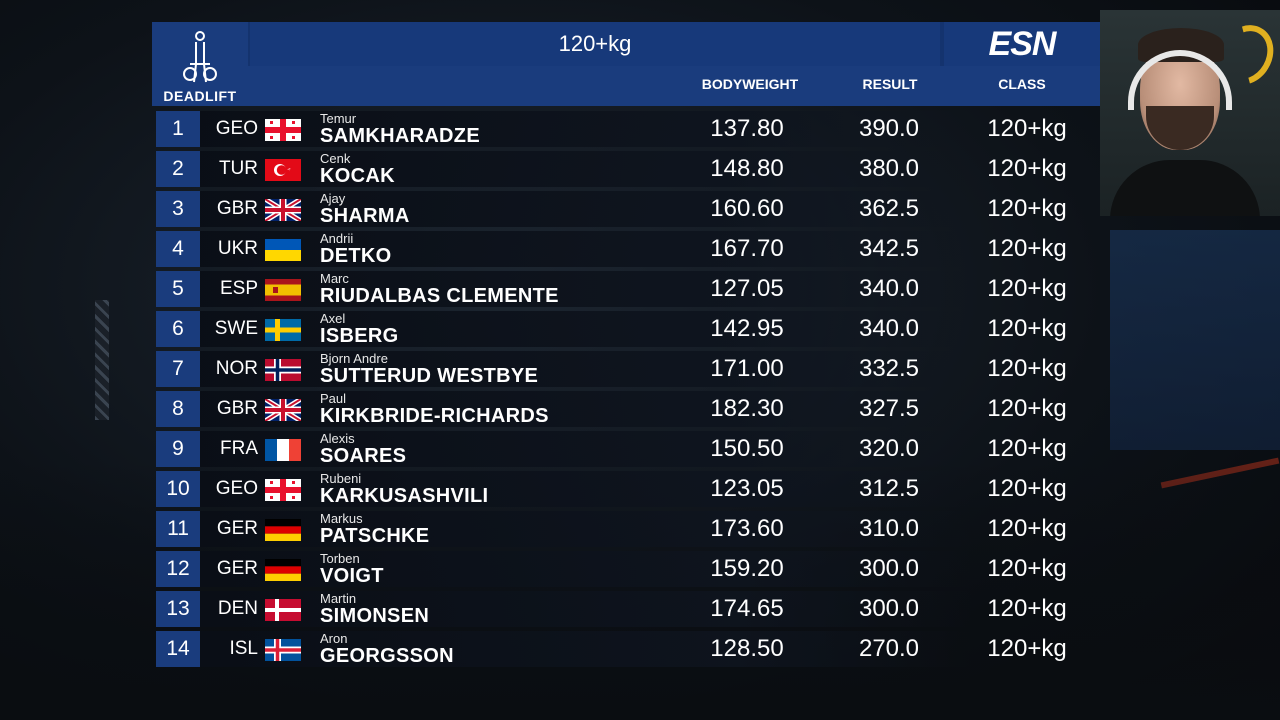 The image size is (1280, 720). Describe the element at coordinates (333, 198) in the screenshot. I see `athlete-first-name: Ajay` at that location.